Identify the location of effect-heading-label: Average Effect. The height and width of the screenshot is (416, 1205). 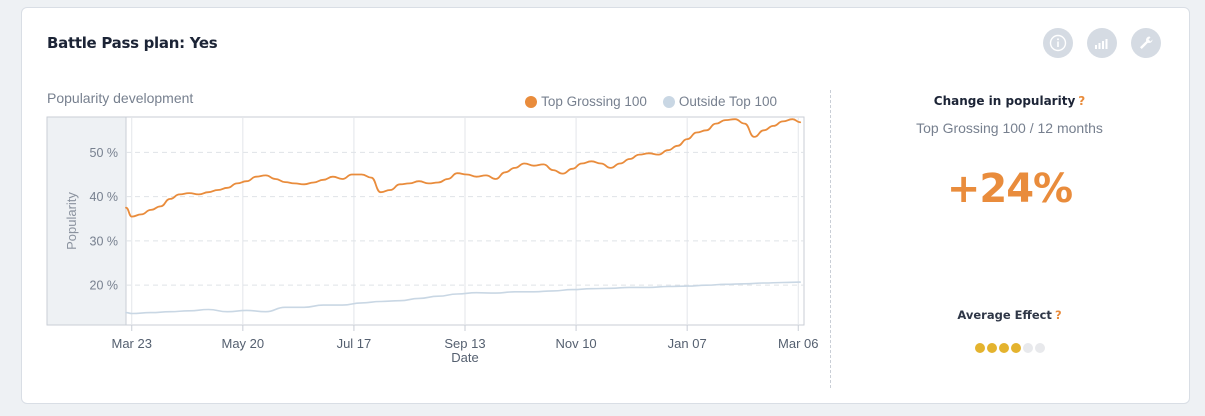
(1004, 315).